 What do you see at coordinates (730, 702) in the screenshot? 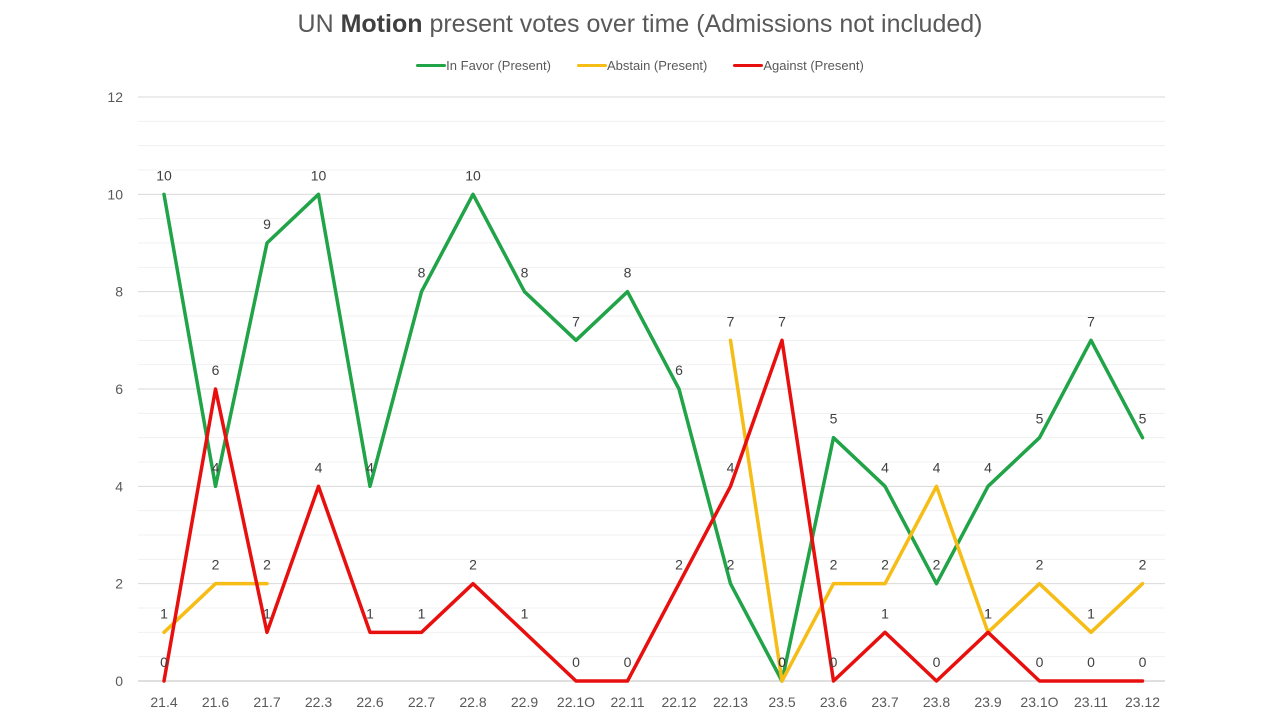
I see `x-tick-label: 22.13` at bounding box center [730, 702].